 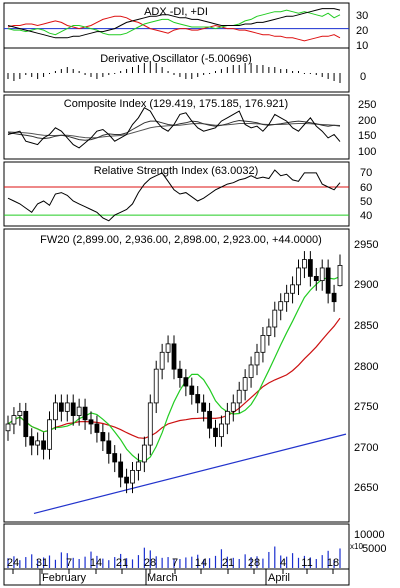 I want to click on composite-y-tick: 250, so click(x=367, y=105).